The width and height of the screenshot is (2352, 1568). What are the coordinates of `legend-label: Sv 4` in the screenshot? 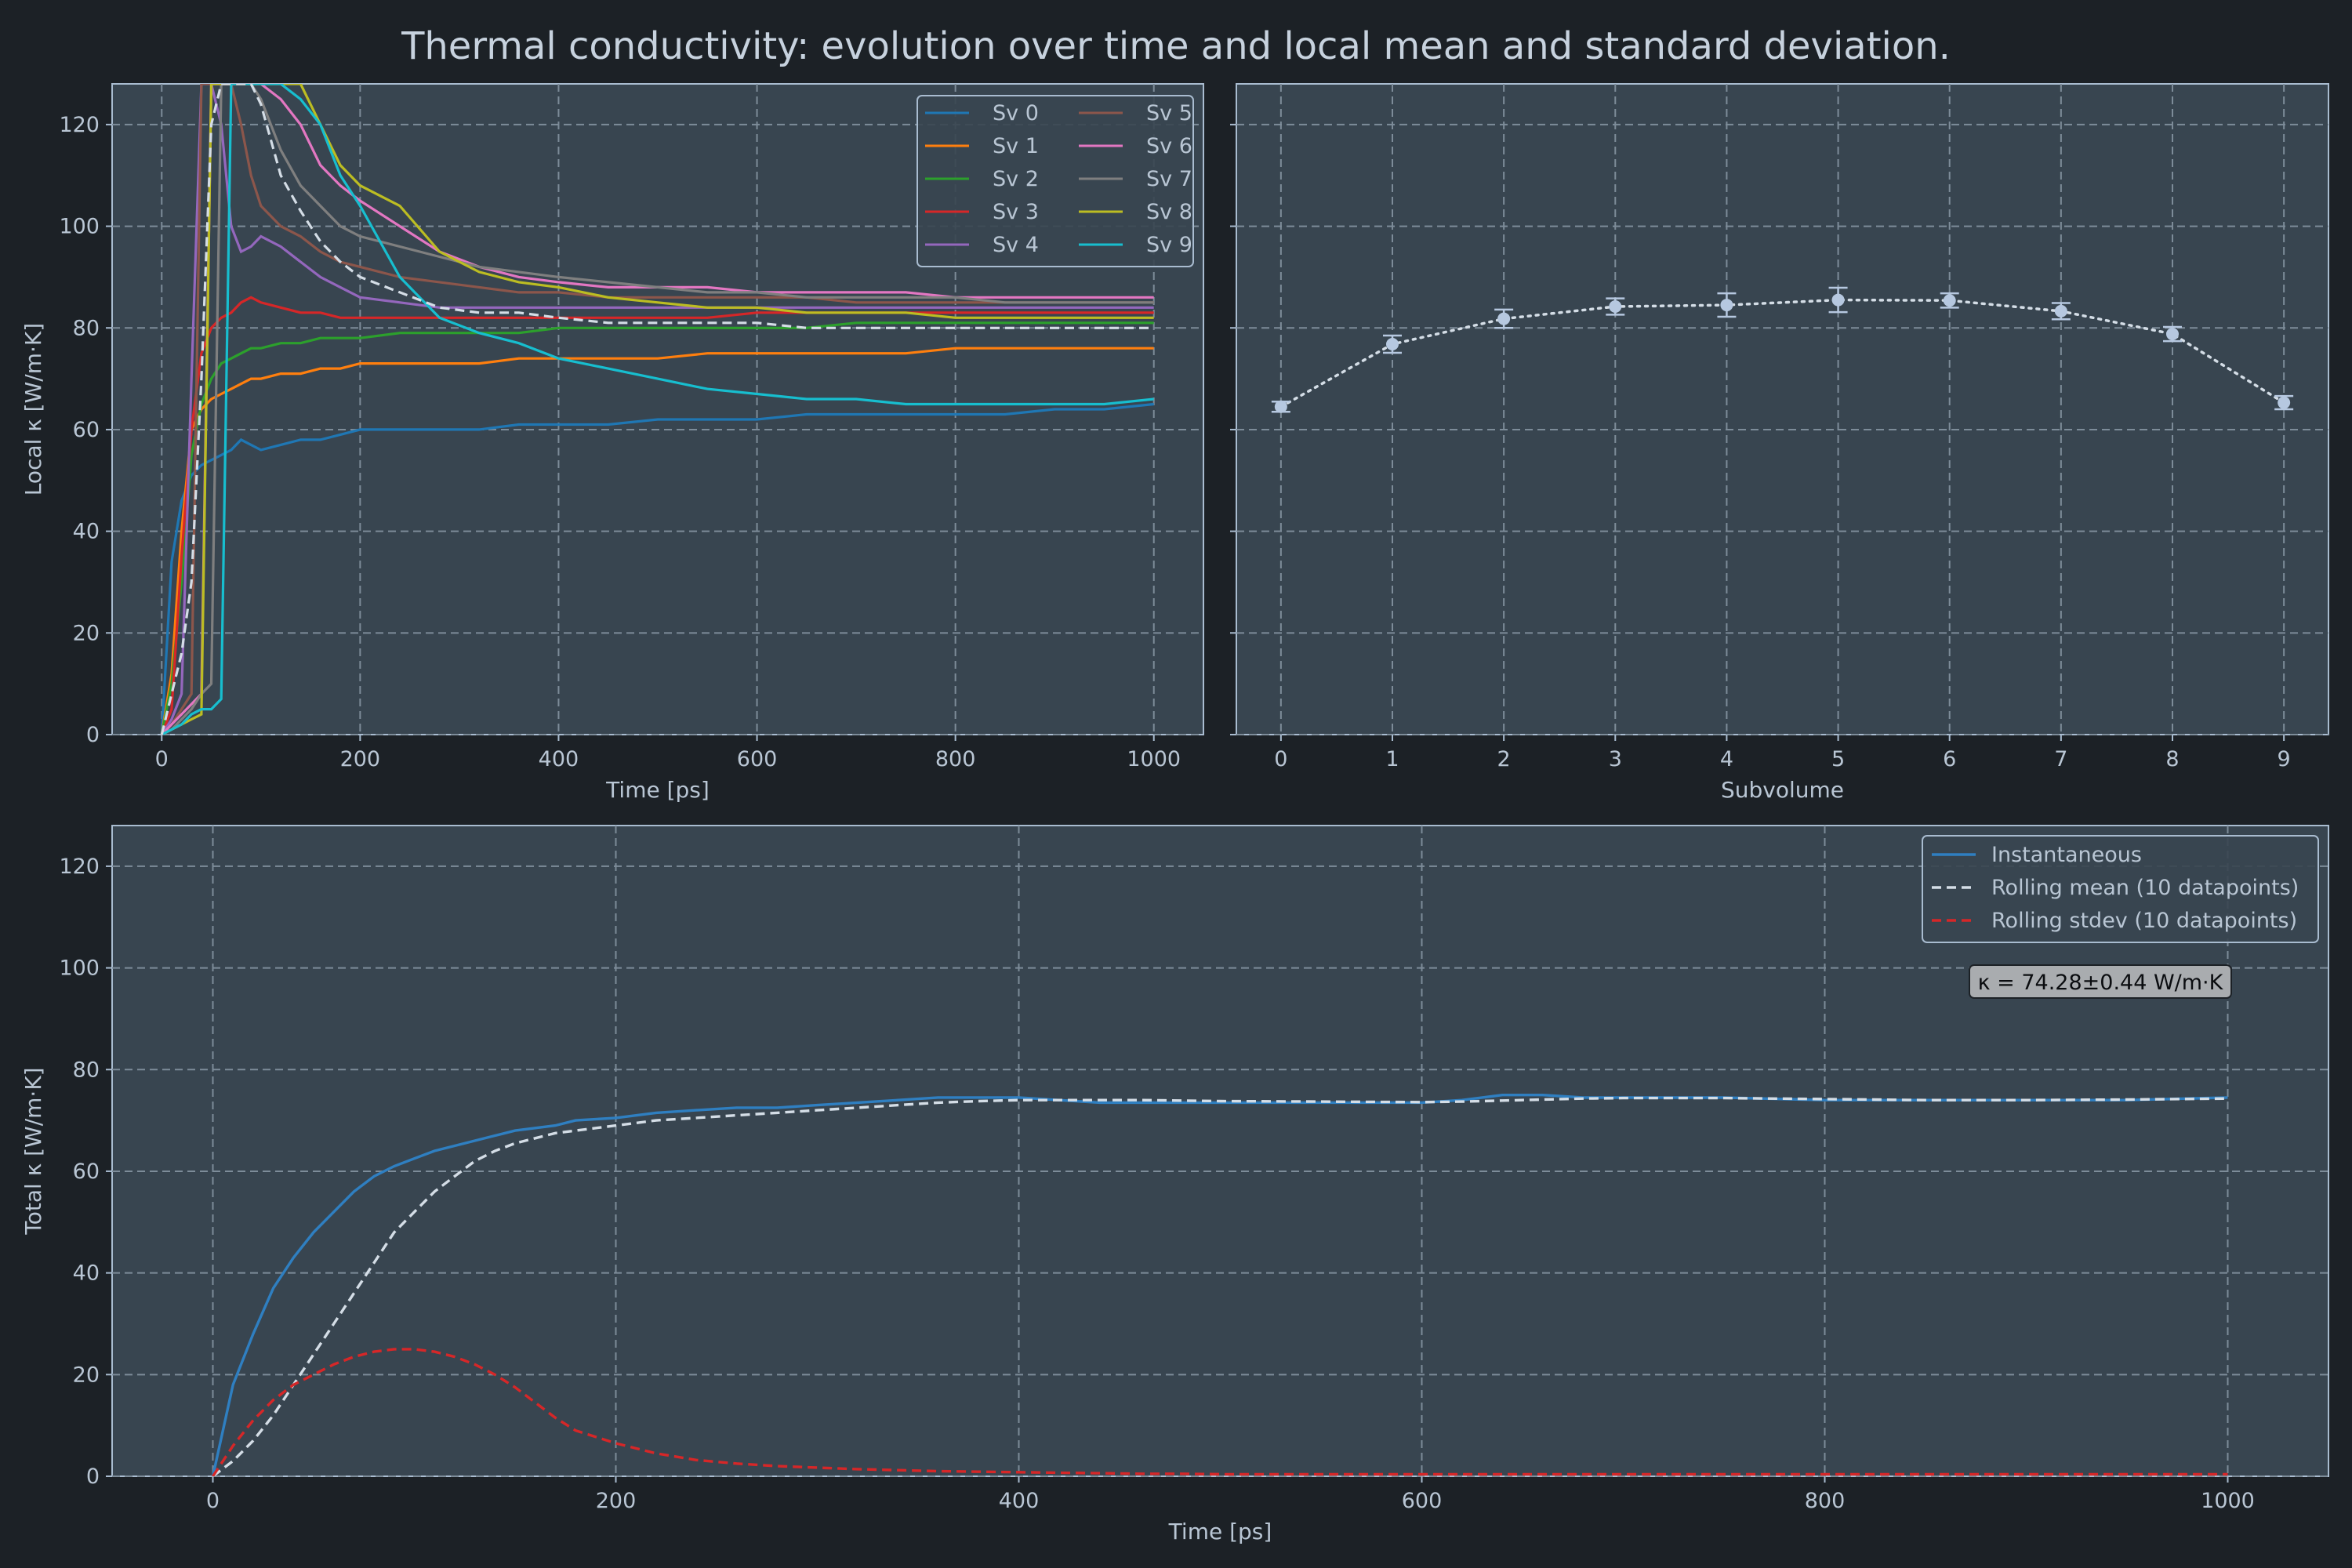 It's located at (1016, 245).